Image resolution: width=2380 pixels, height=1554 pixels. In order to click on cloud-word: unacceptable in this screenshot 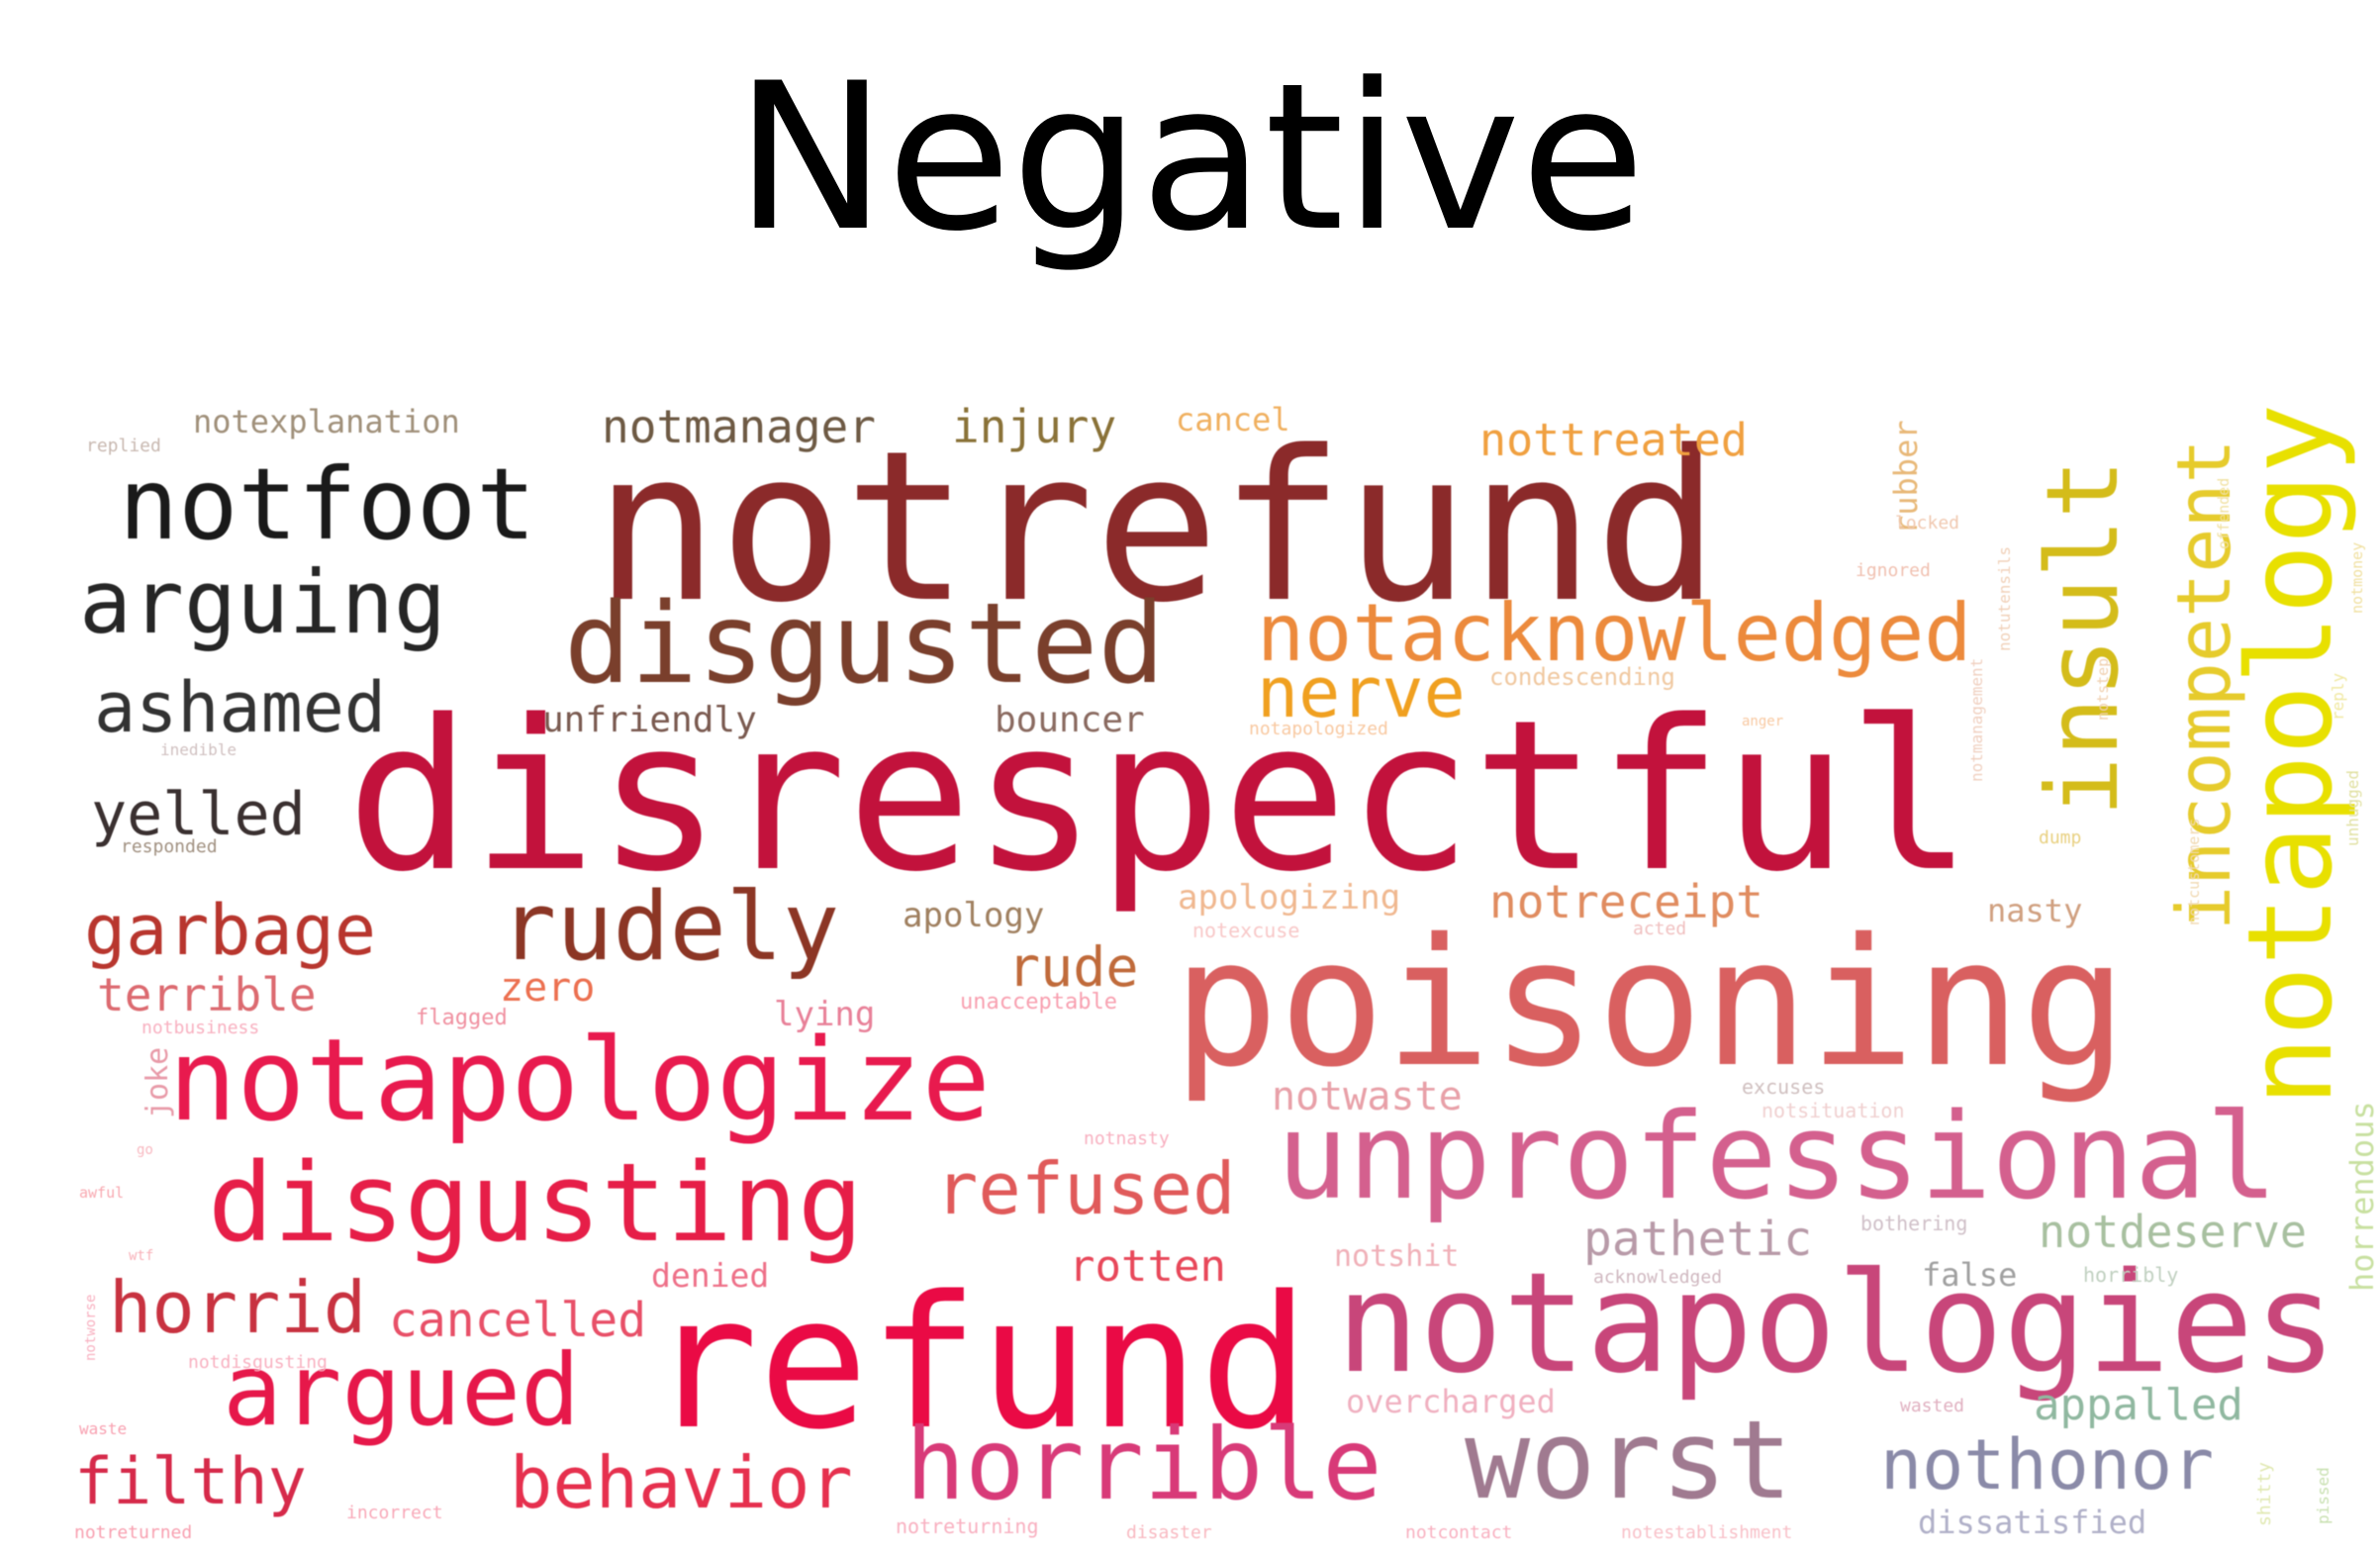, I will do `click(1038, 1003)`.